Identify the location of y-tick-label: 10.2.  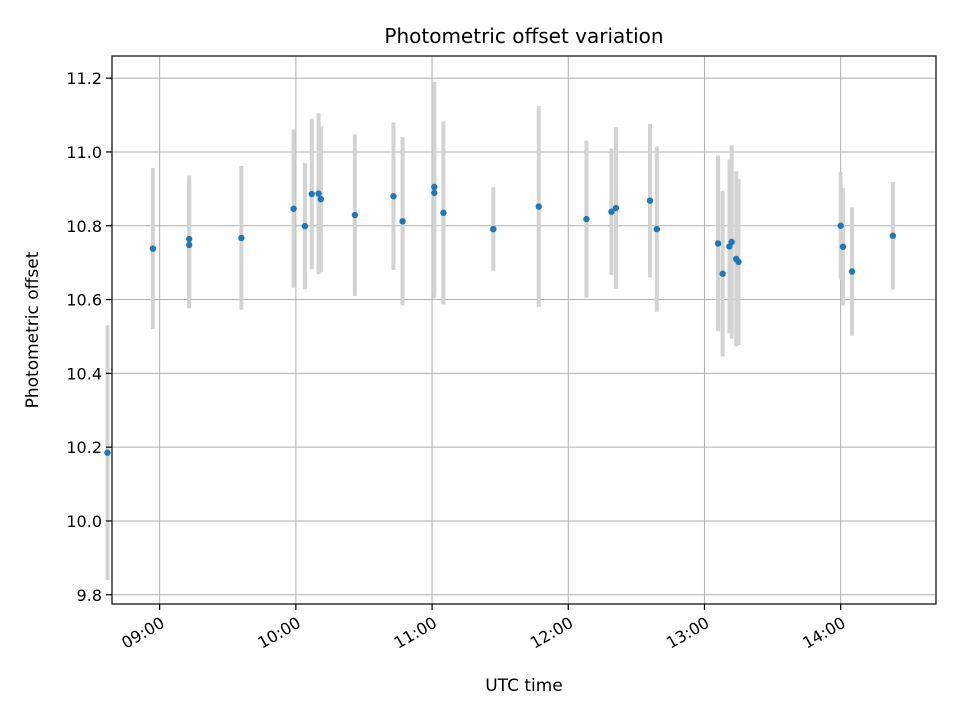
(84, 447).